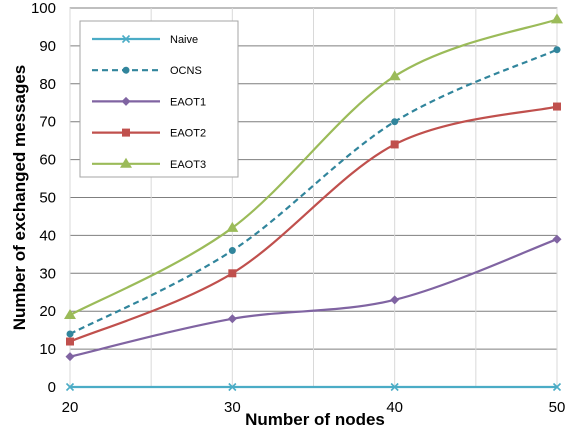 This screenshot has width=582, height=435. Describe the element at coordinates (149, 102) in the screenshot. I see `legend-item: EAOT1` at that location.